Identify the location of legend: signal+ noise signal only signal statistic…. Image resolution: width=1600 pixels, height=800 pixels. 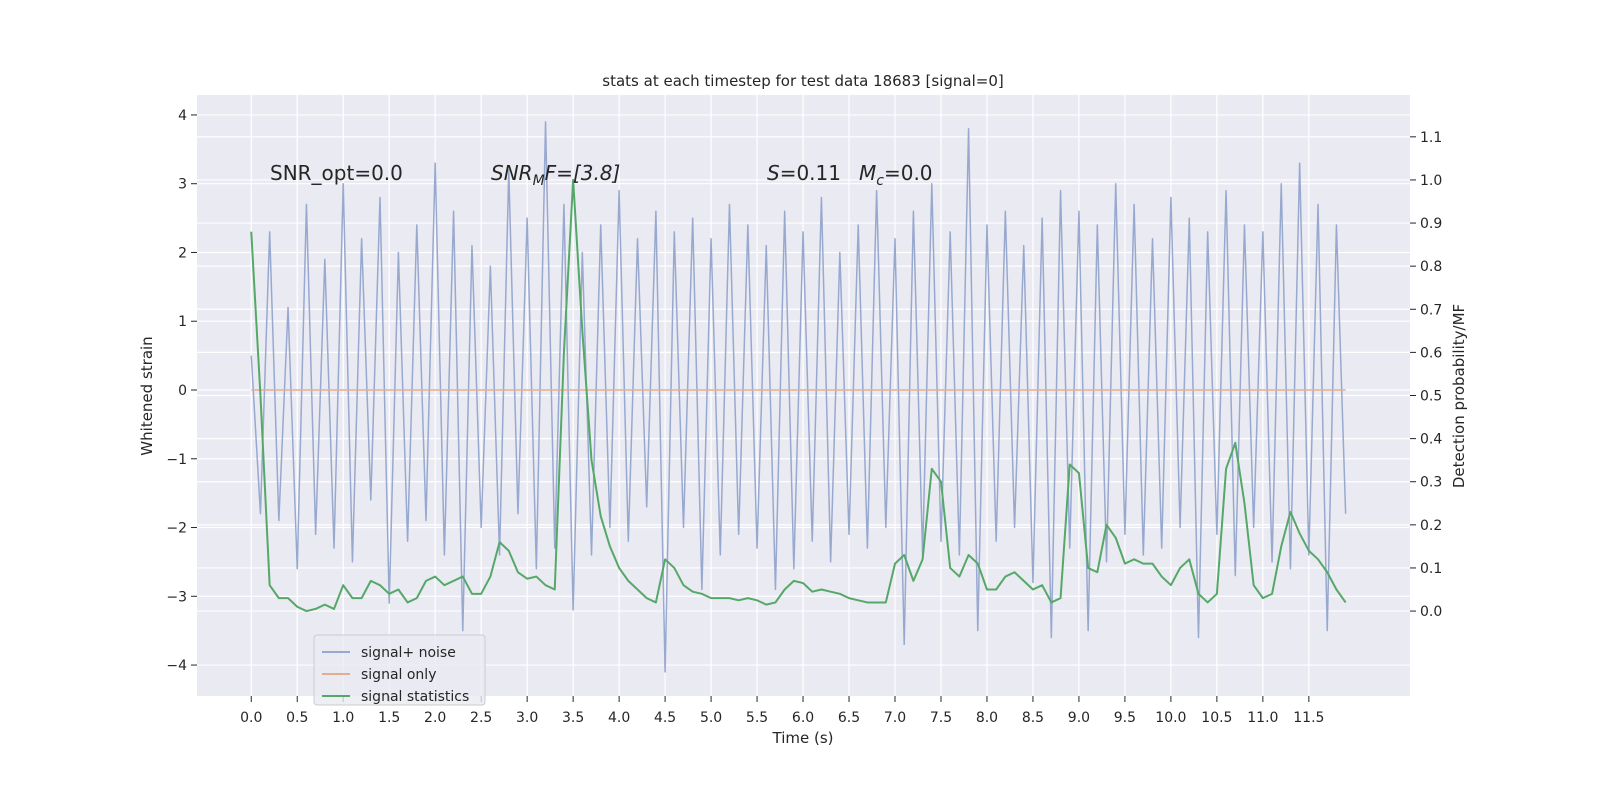
(399, 670).